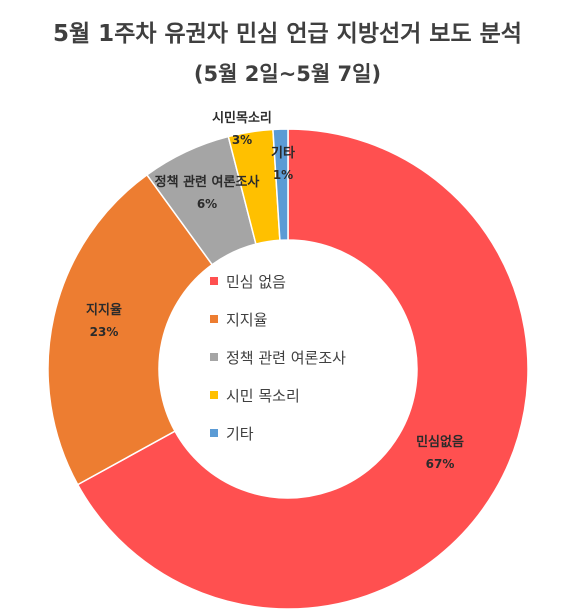  I want to click on legend: 민심 없음 지지율 정책 관련 여론조사 시민 목소리 기타, so click(300, 357).